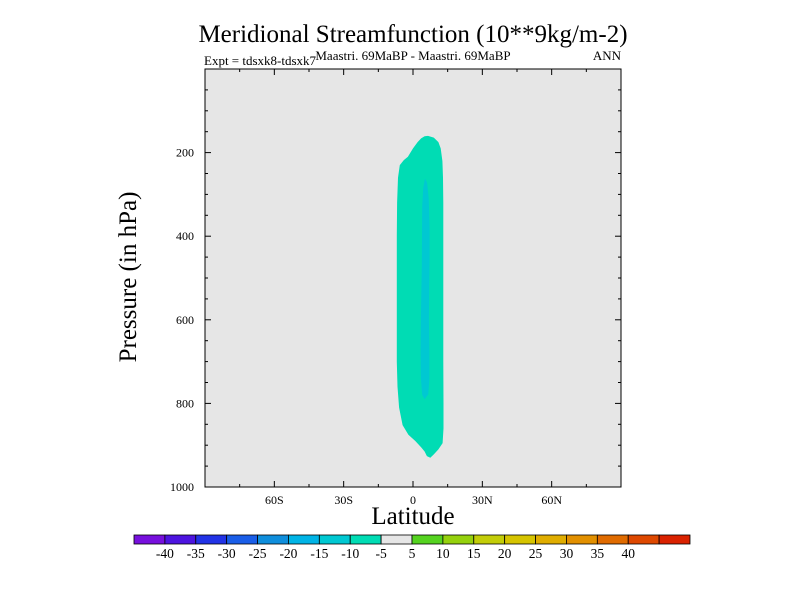  What do you see at coordinates (196, 553) in the screenshot?
I see `colorbar-label: -35` at bounding box center [196, 553].